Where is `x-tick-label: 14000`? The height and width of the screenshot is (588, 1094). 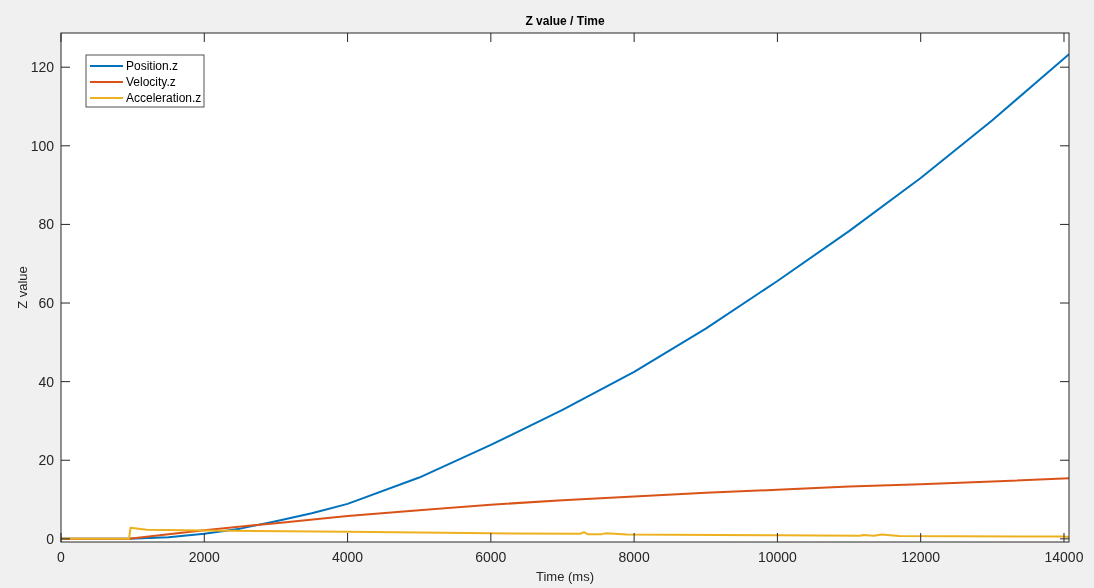
x-tick-label: 14000 is located at coordinates (1064, 557).